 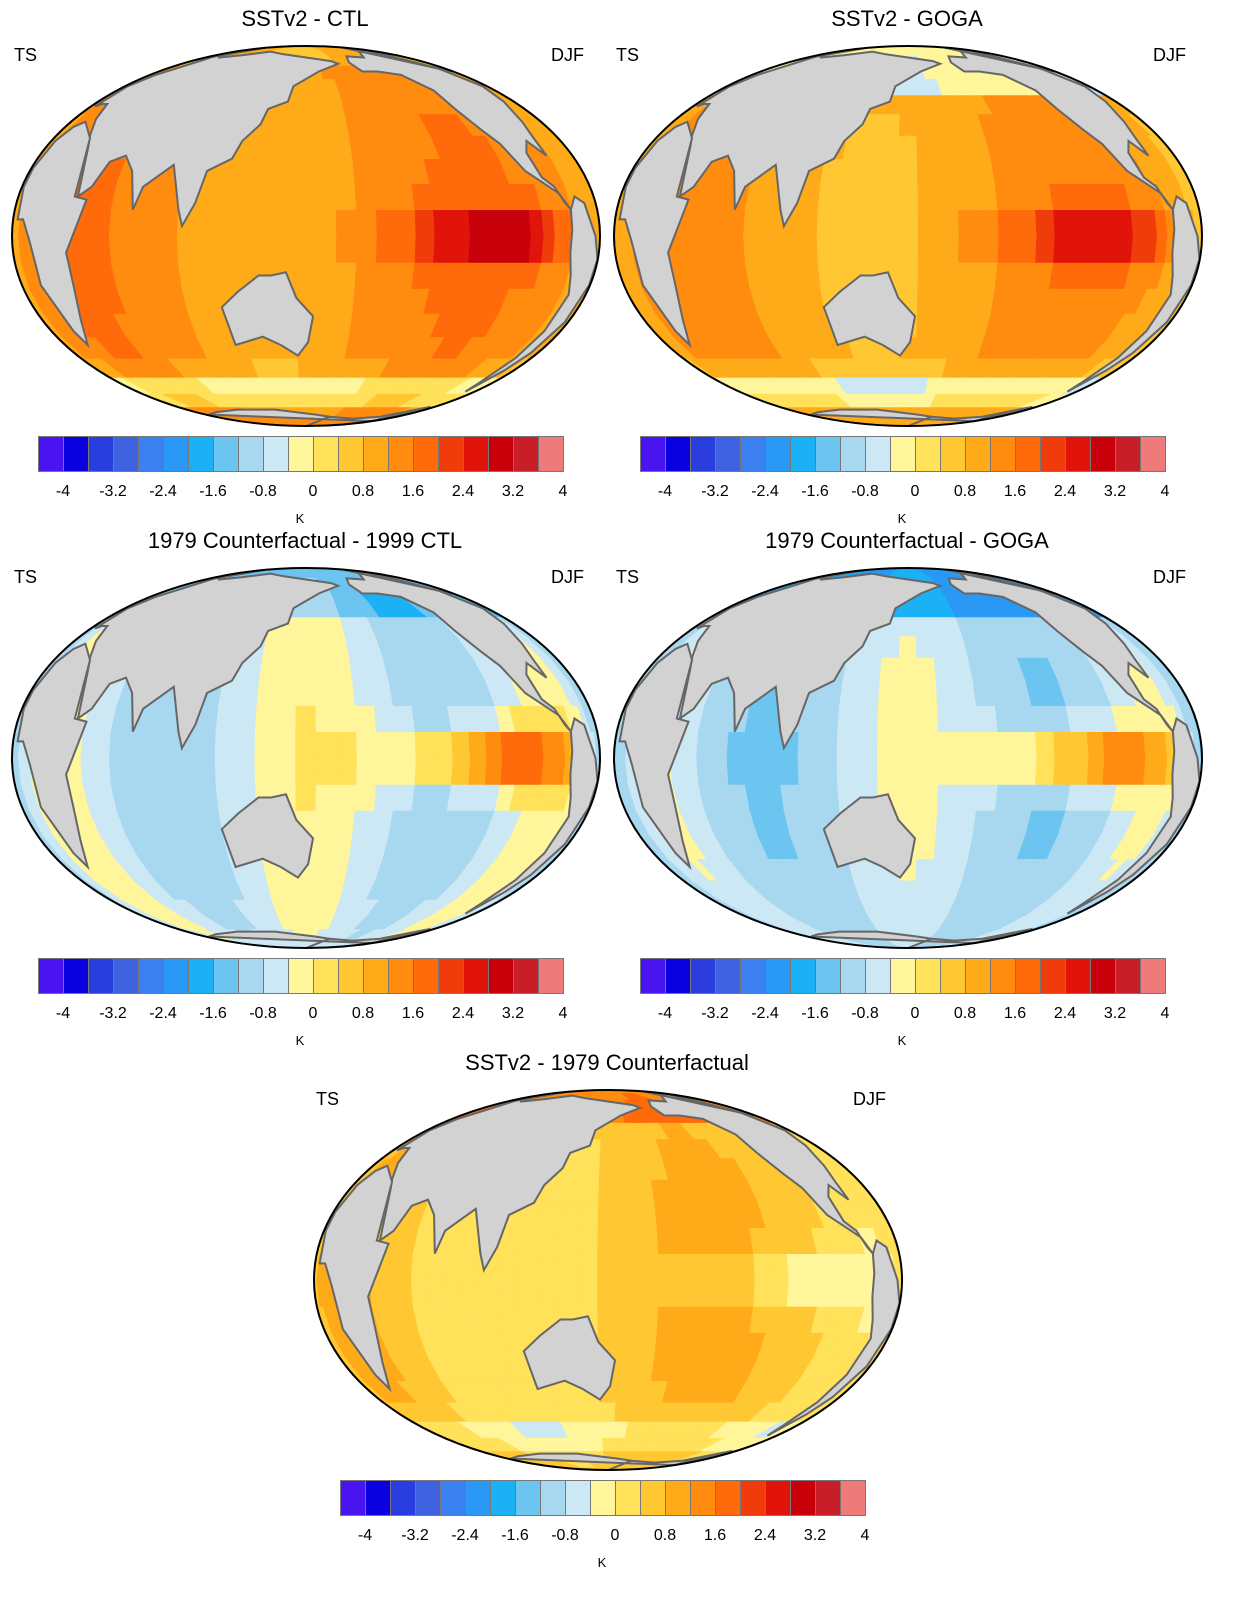 What do you see at coordinates (26, 55) in the screenshot?
I see `variable-label: TS` at bounding box center [26, 55].